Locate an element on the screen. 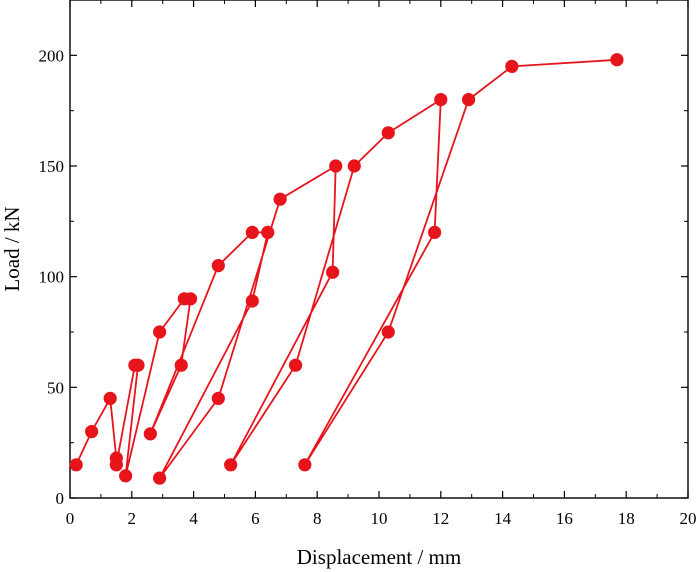  y-tick-label: 150 is located at coordinates (52, 166).